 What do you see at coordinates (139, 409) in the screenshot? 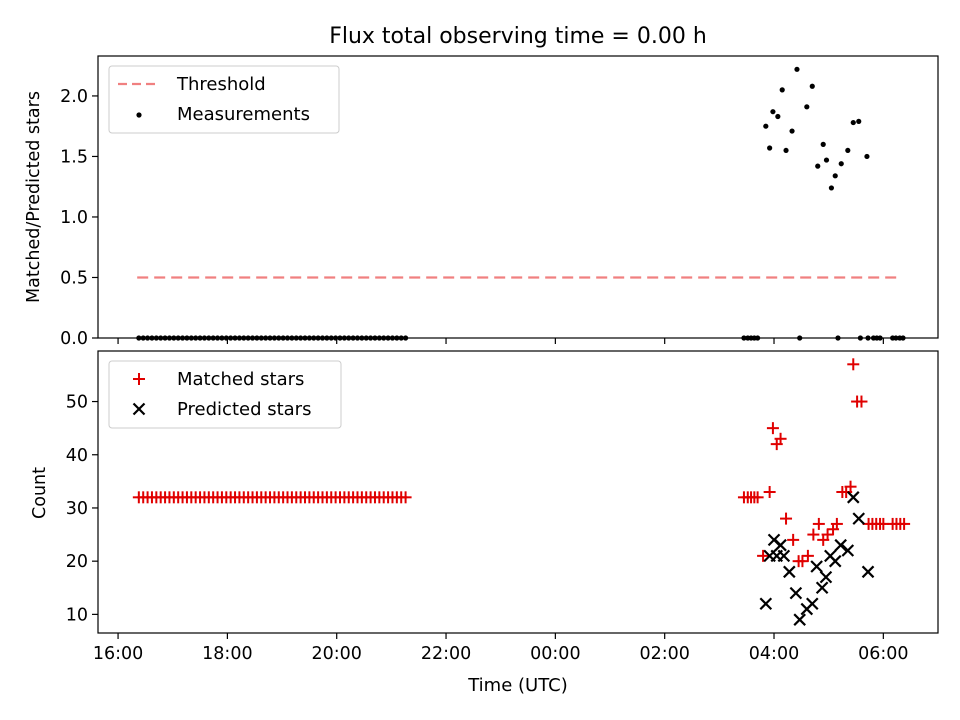
I see `legend-predicted-marker` at bounding box center [139, 409].